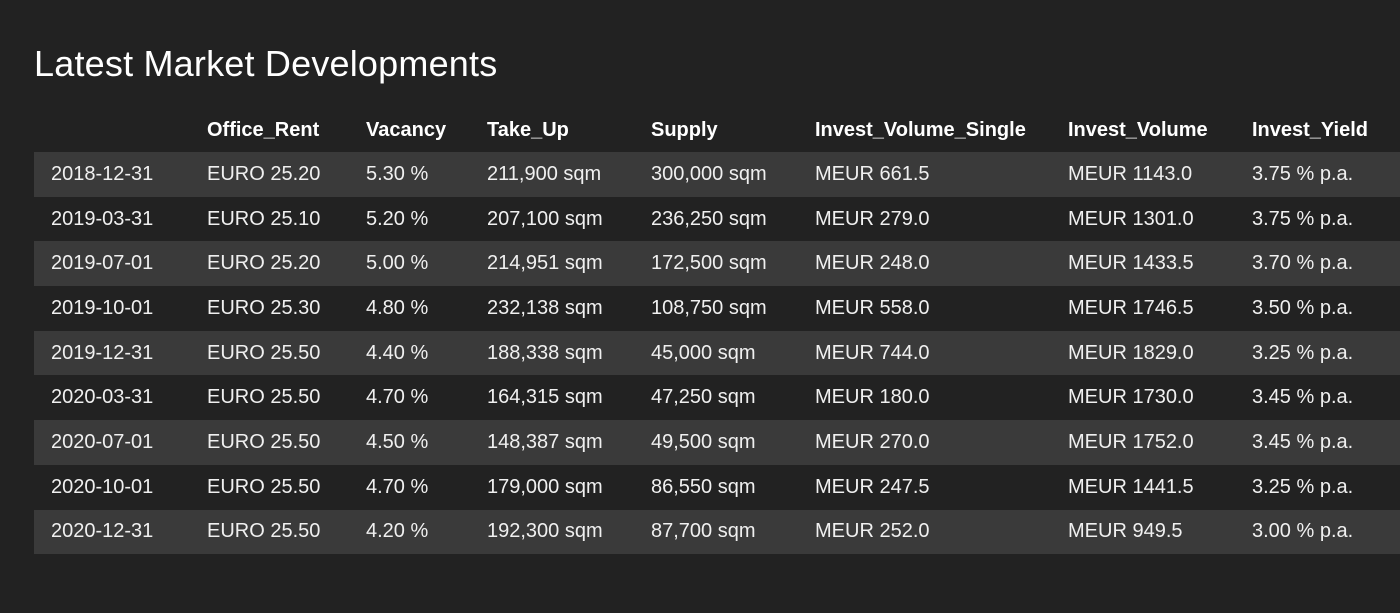 The width and height of the screenshot is (1400, 613). What do you see at coordinates (733, 487) in the screenshot?
I see `cell-supply: 86,550 sqm` at bounding box center [733, 487].